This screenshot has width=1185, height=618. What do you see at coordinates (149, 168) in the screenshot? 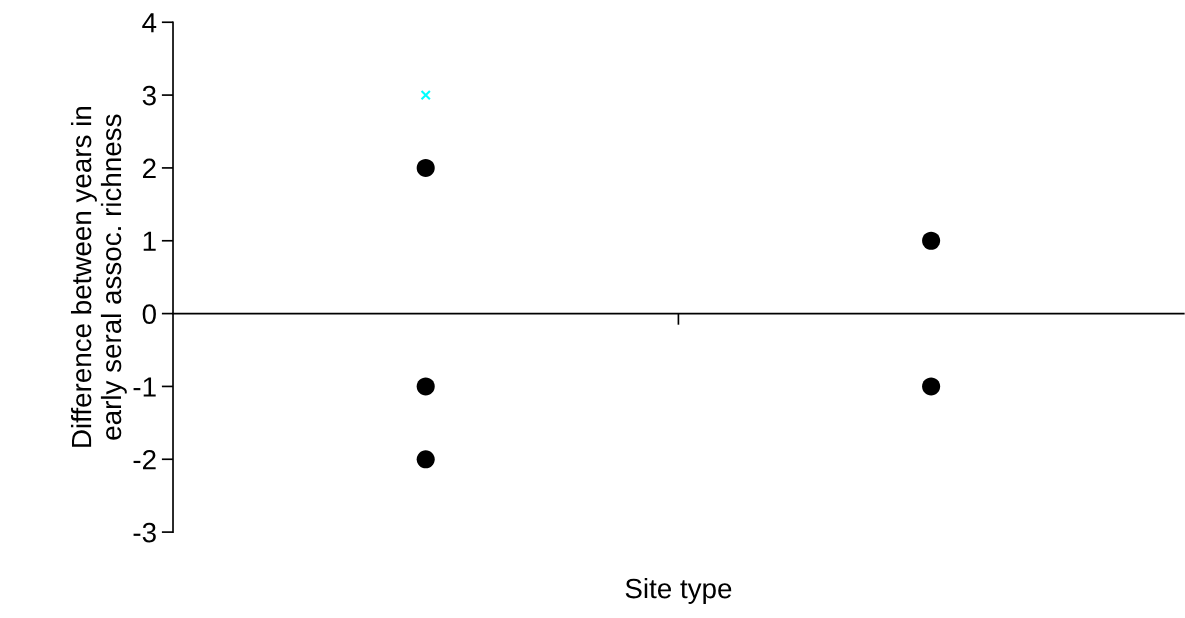
I see `y-tick-label: 2` at bounding box center [149, 168].